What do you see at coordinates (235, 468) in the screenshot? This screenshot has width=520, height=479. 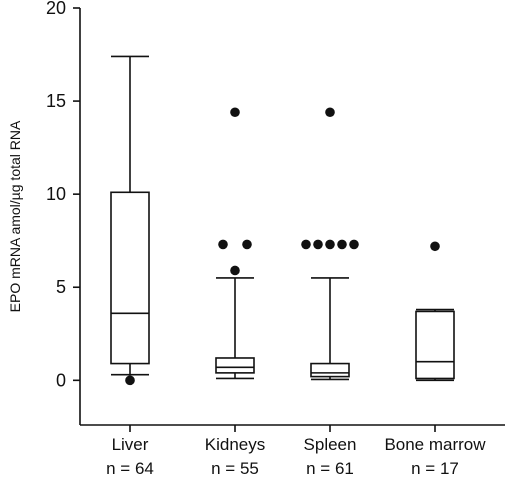 I see `sample-size-label: n = 55` at bounding box center [235, 468].